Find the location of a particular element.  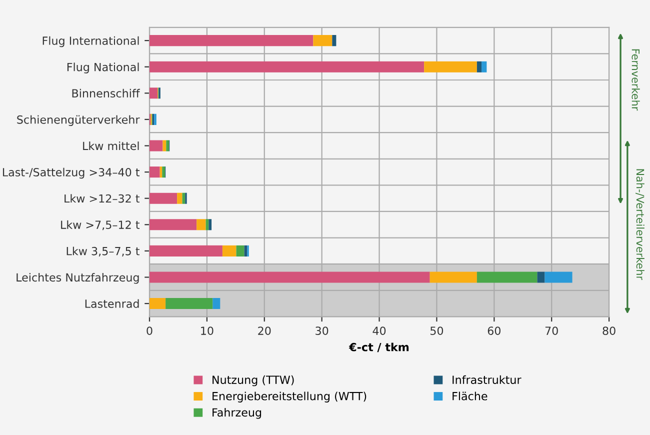

legend-label: Fahrzeug is located at coordinates (237, 413).